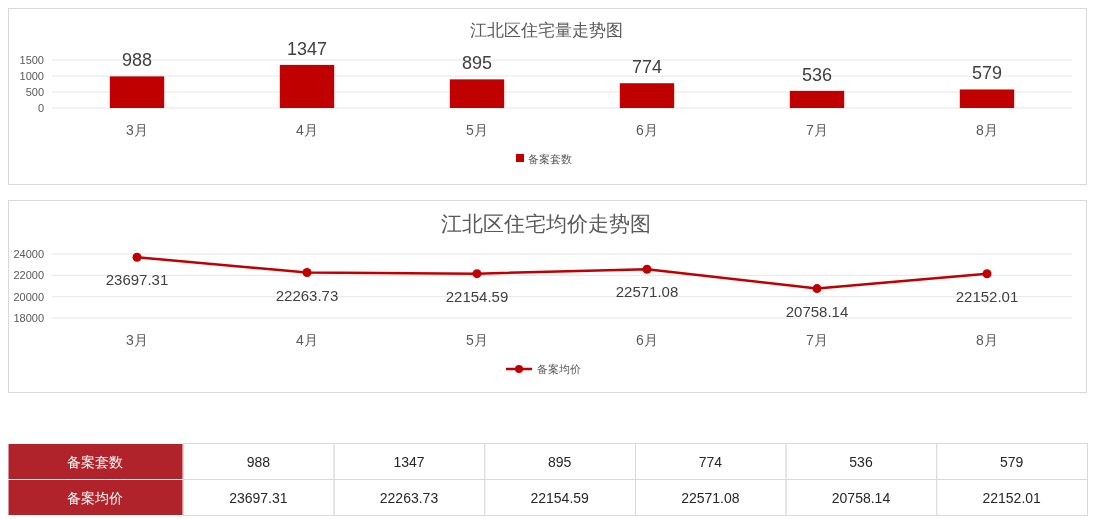  What do you see at coordinates (258, 461) in the screenshot?
I see `text: 988` at bounding box center [258, 461].